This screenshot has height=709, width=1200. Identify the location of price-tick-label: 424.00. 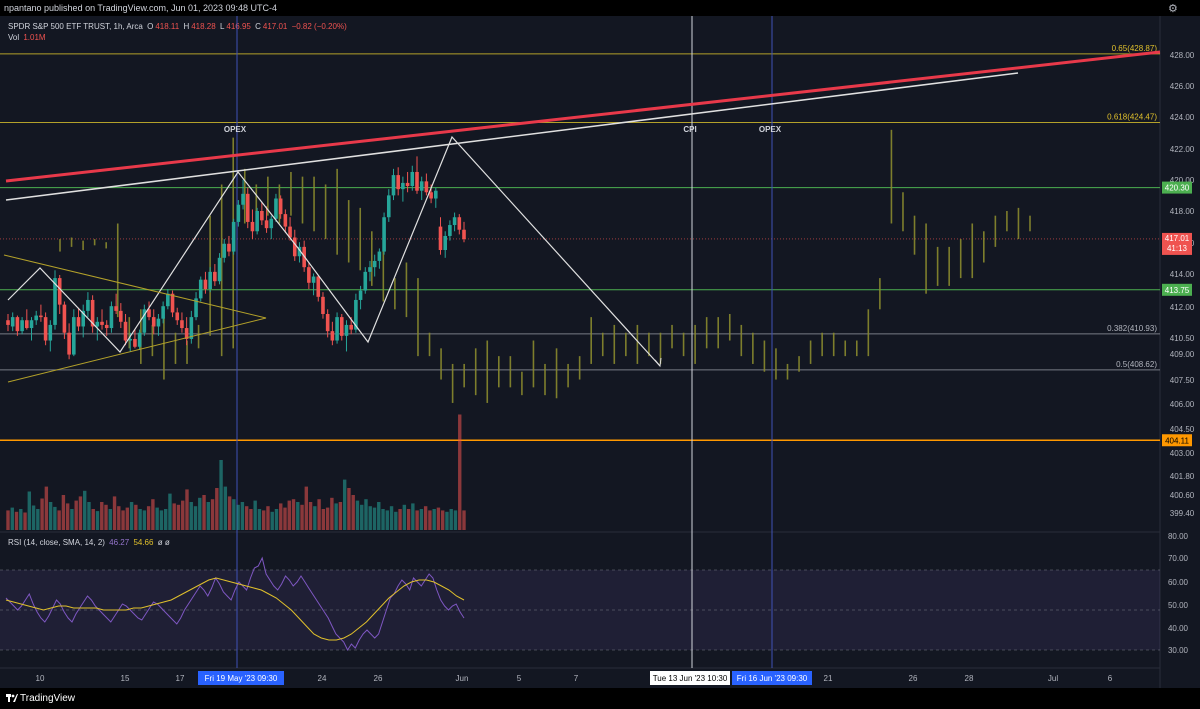
(1182, 117).